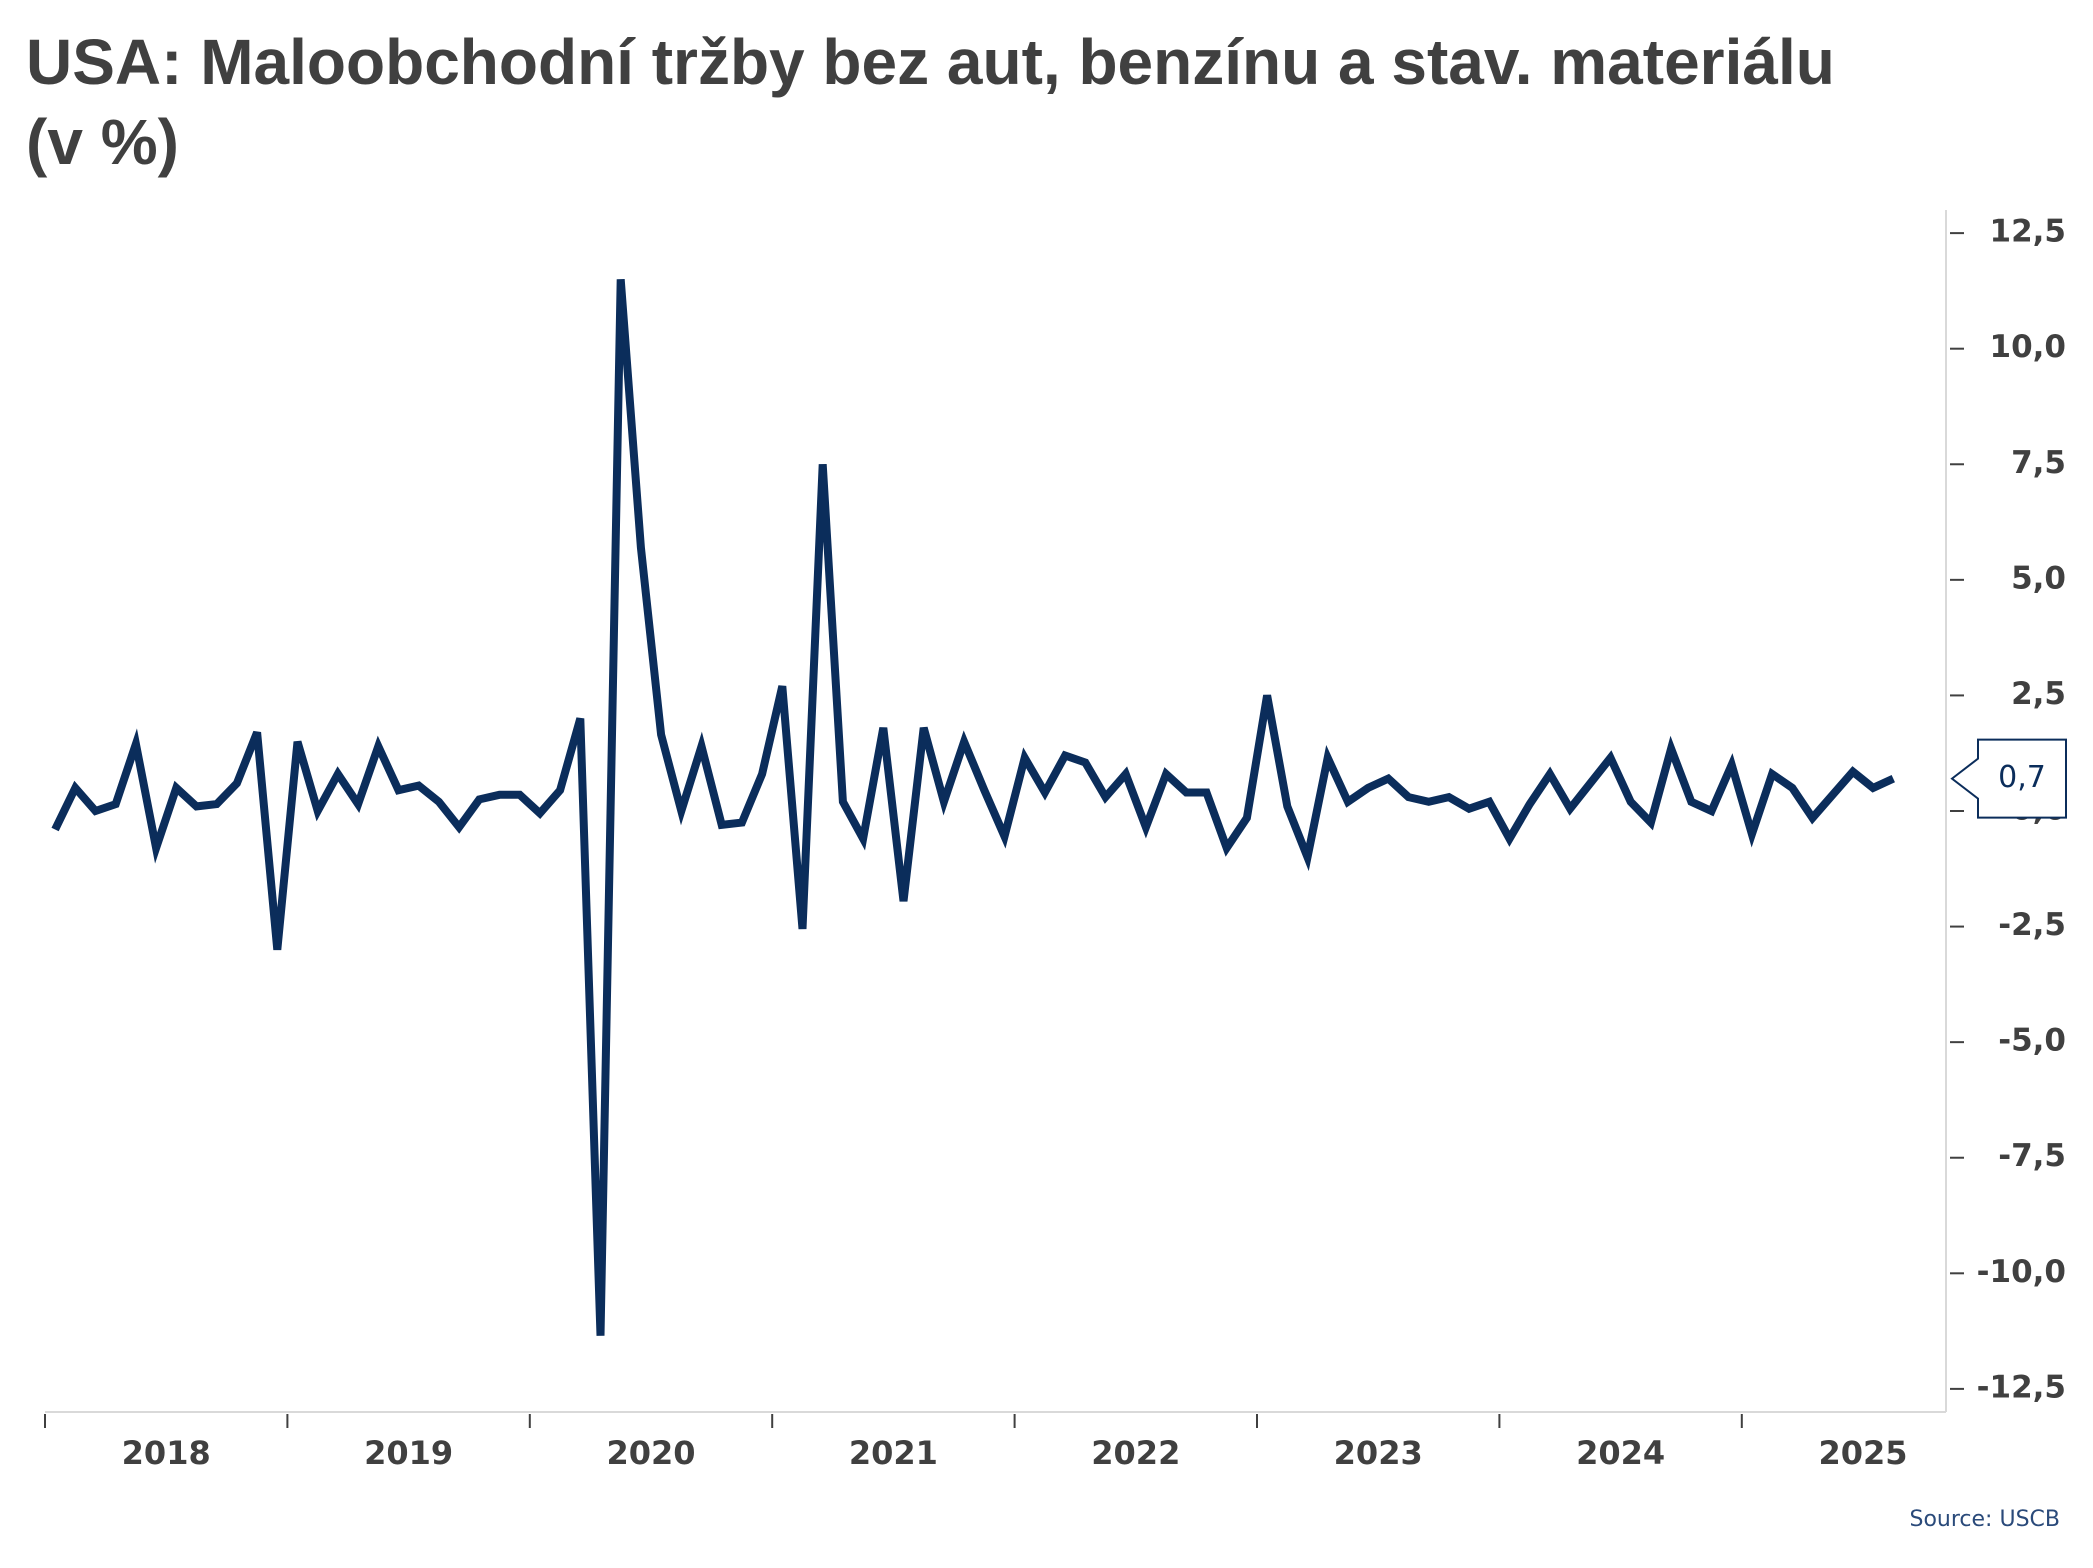 This screenshot has height=1568, width=2093. Describe the element at coordinates (1862, 1453) in the screenshot. I see `x-tick-label: 2025` at that location.